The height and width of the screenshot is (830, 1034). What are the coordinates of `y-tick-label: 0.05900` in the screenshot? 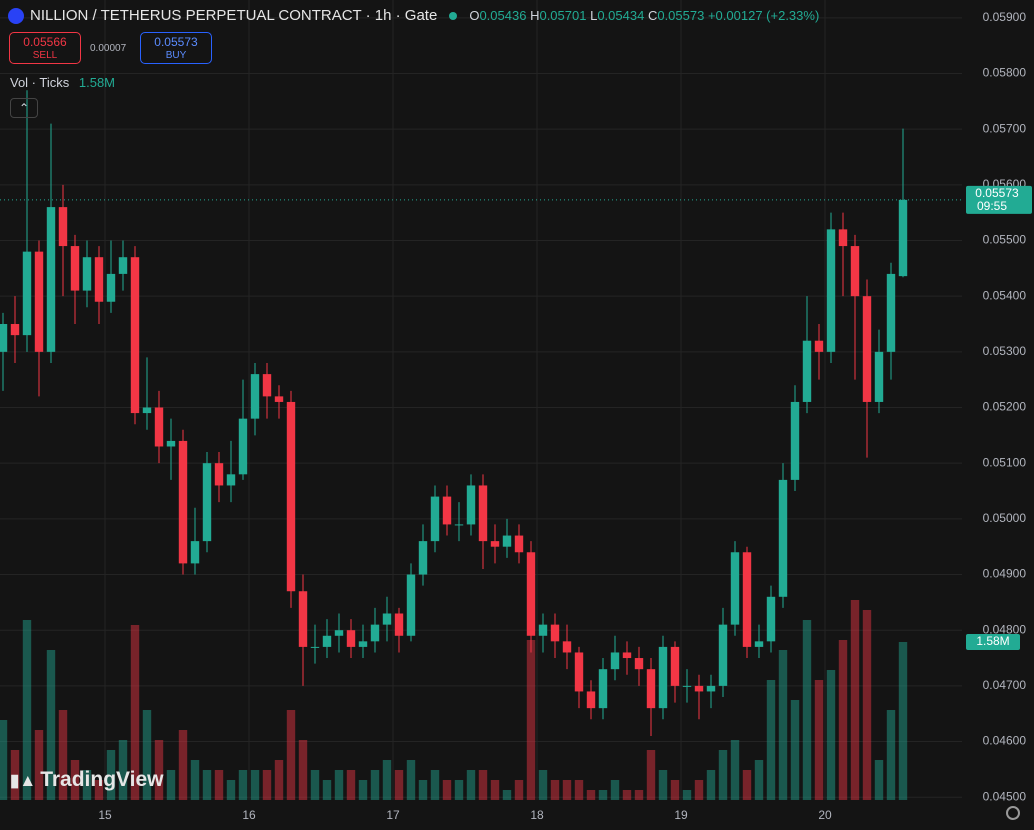 It's located at (1005, 17).